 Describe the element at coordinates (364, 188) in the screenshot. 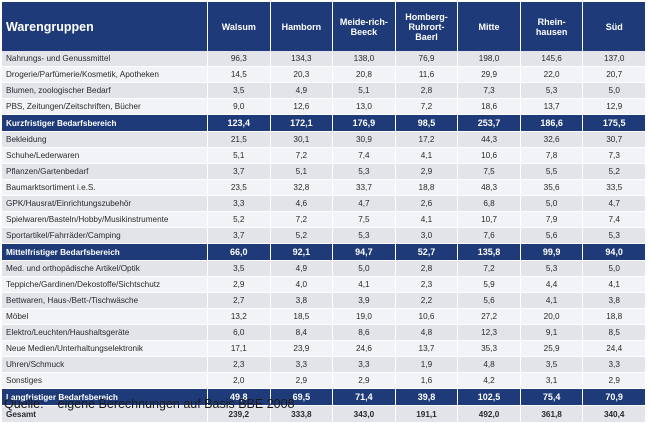

I see `value-cell: 33,7` at that location.